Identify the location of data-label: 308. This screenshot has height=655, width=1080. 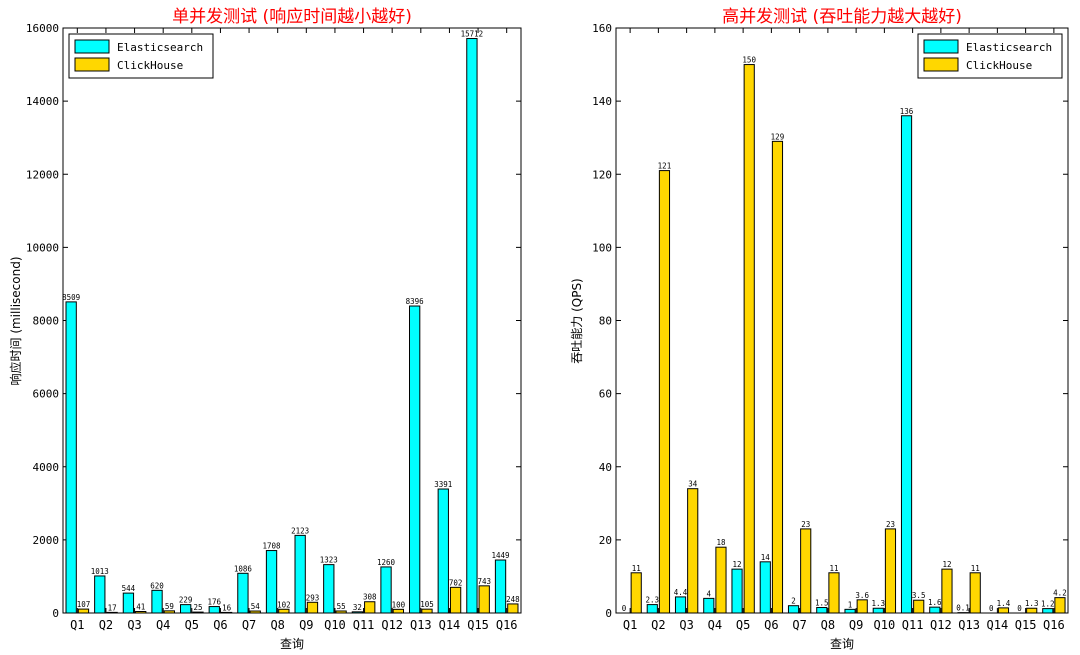
(370, 597).